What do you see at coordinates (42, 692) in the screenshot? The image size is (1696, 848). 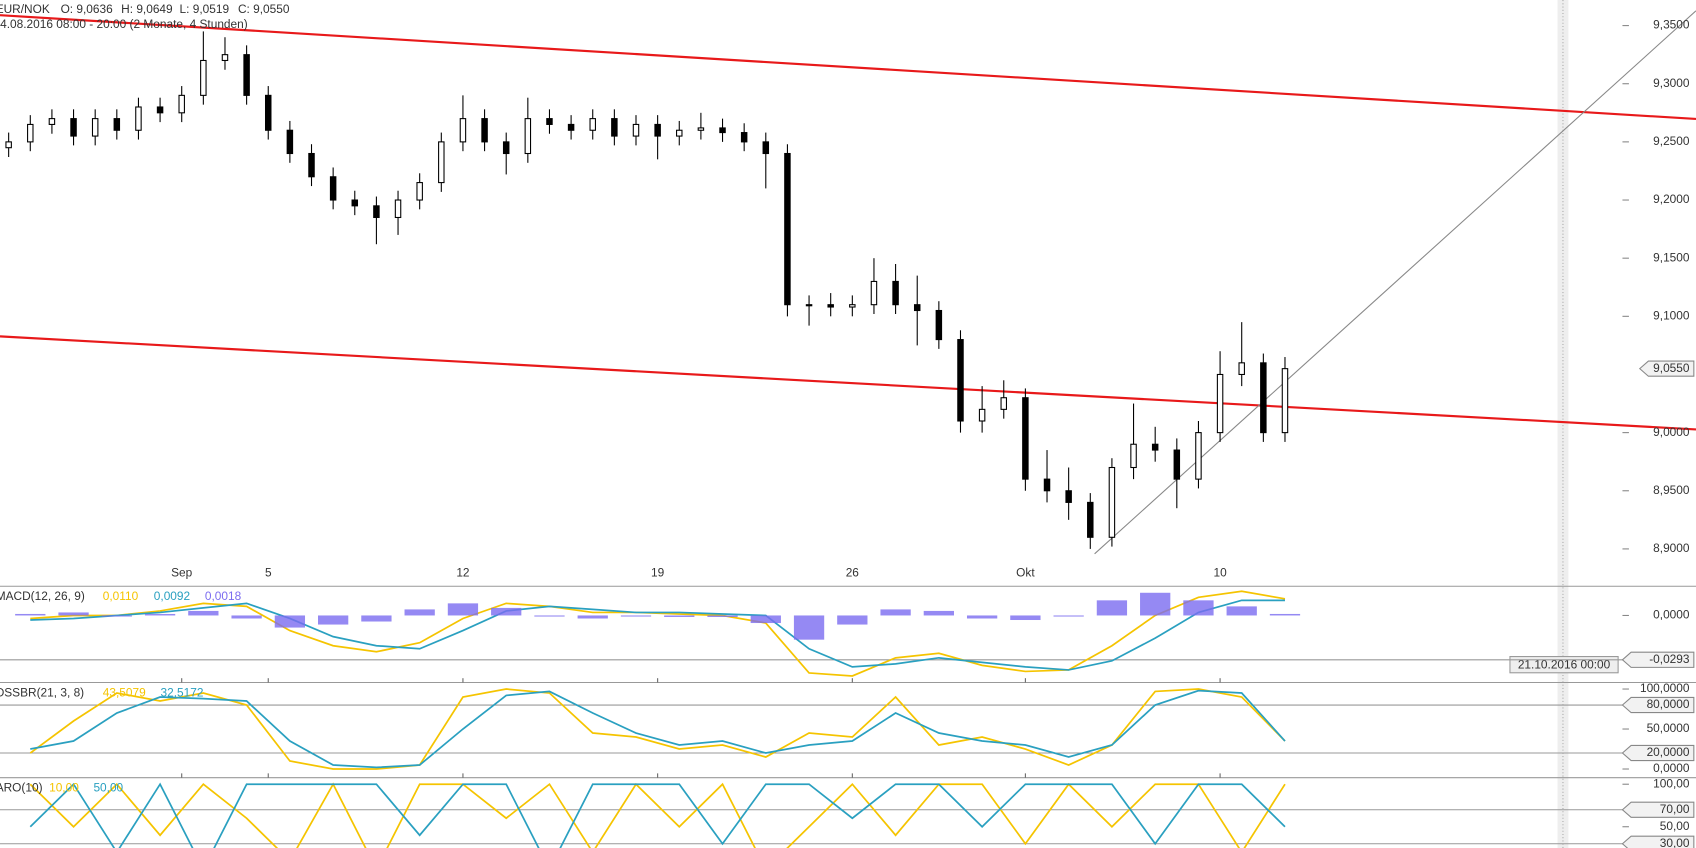 I see `indicator-label: DSSBR(21, 3, 8)` at bounding box center [42, 692].